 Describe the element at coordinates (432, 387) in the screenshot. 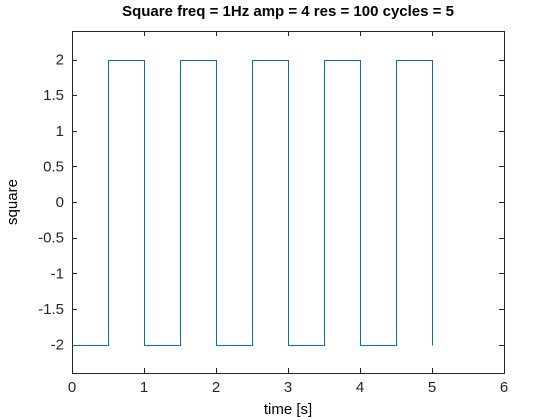

I see `x-tick-label: 5` at that location.